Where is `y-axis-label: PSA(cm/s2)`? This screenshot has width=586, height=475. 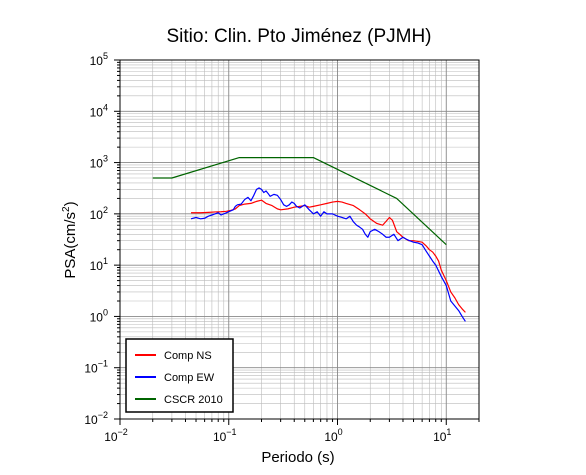
y-axis-label: PSA(cm/s2) is located at coordinates (70, 239).